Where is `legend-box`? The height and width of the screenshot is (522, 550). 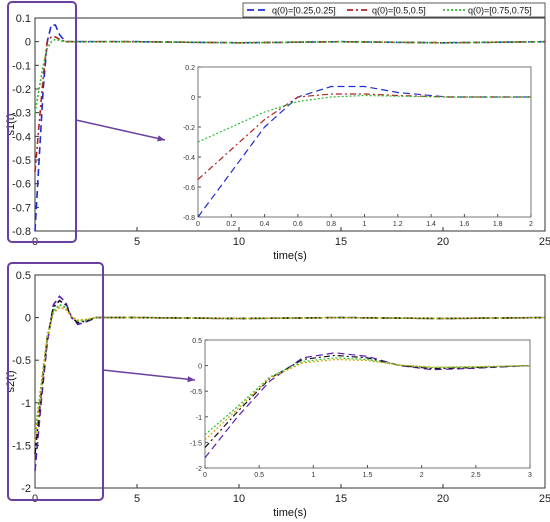 legend-box is located at coordinates (394, 10).